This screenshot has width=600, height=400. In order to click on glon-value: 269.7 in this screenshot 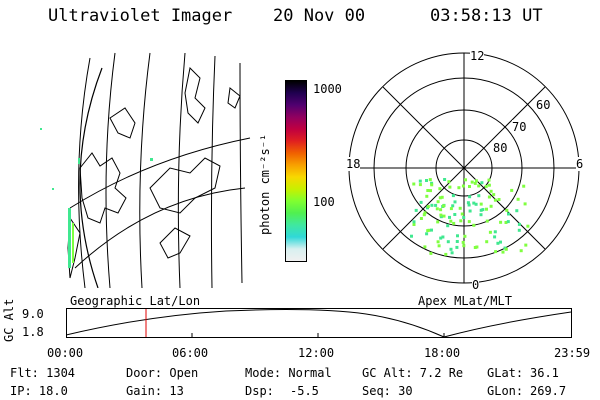, I will do `click(548, 391)`.